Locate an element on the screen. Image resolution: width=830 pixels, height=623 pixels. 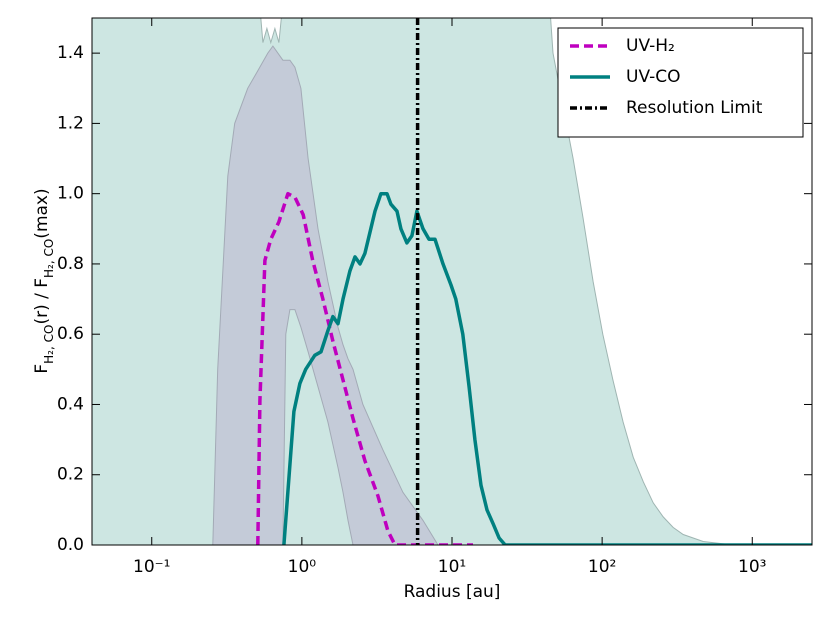
y-tick-label: 0.2 is located at coordinates (70, 475).